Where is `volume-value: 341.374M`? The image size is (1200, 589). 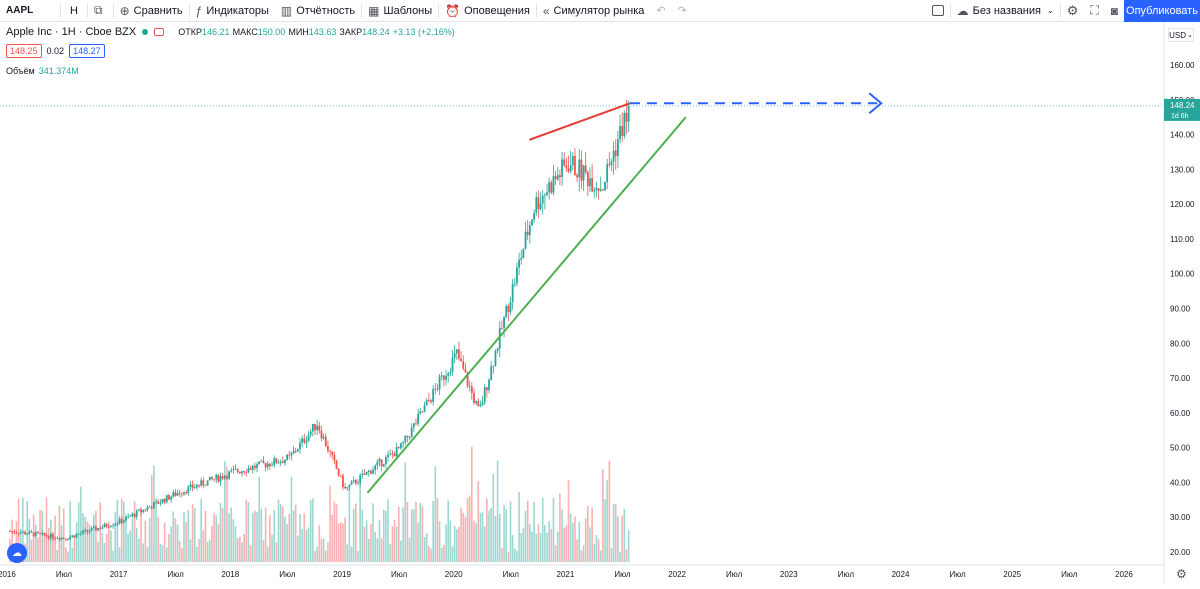 volume-value: 341.374M is located at coordinates (58, 71).